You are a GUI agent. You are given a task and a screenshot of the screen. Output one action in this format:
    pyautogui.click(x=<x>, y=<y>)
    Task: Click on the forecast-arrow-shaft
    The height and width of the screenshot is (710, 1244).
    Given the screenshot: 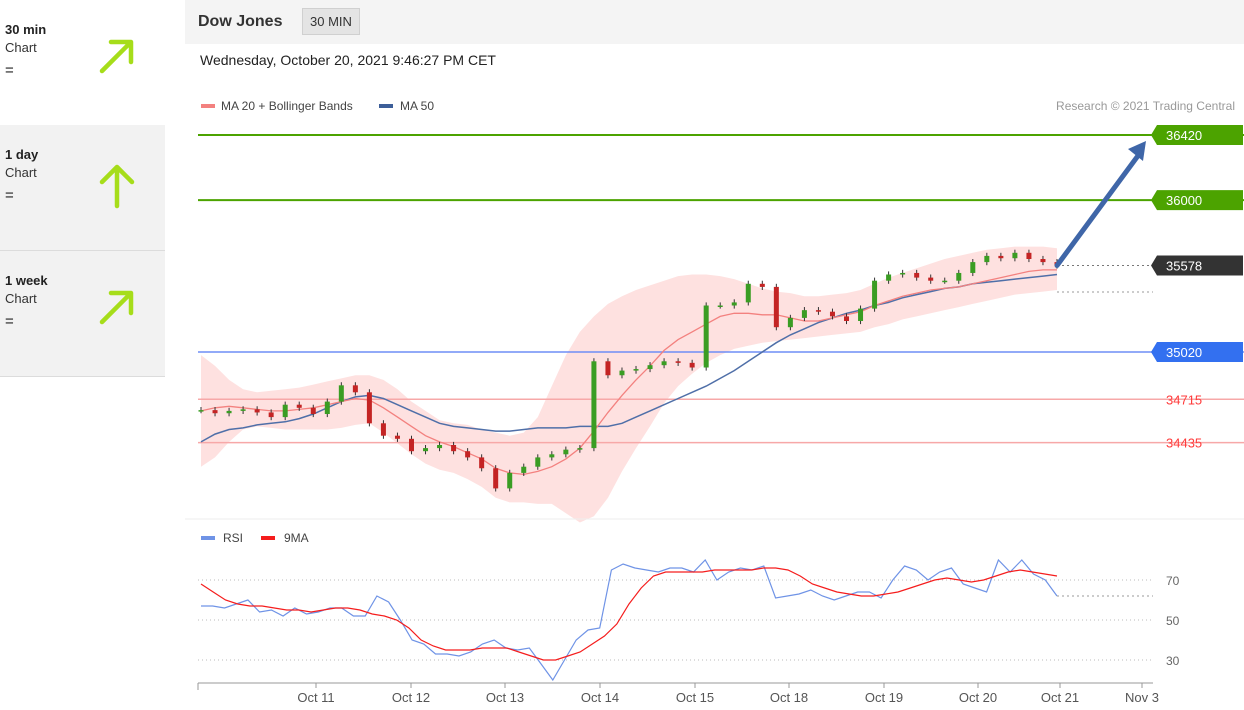 What is the action you would take?
    pyautogui.click(x=1098, y=209)
    